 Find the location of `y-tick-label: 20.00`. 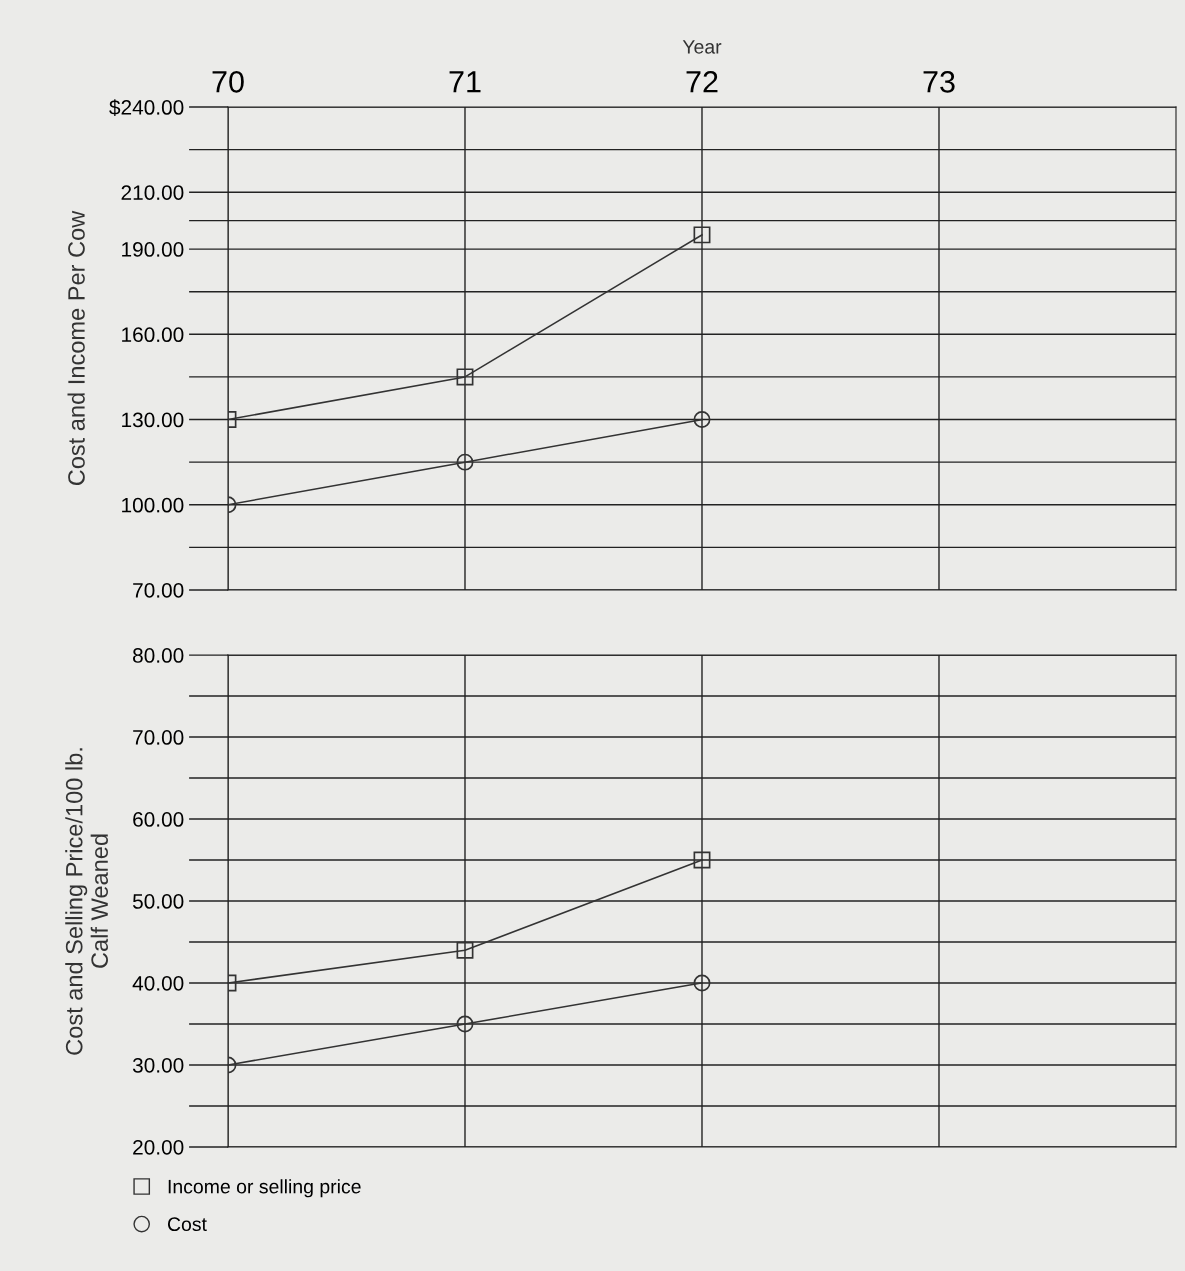

y-tick-label: 20.00 is located at coordinates (158, 1147).